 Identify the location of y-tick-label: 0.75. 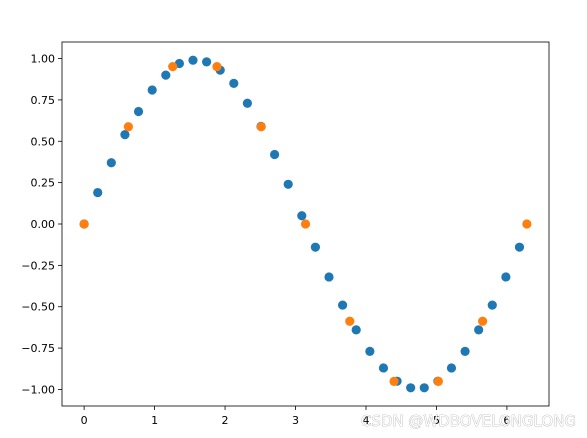
(43, 100).